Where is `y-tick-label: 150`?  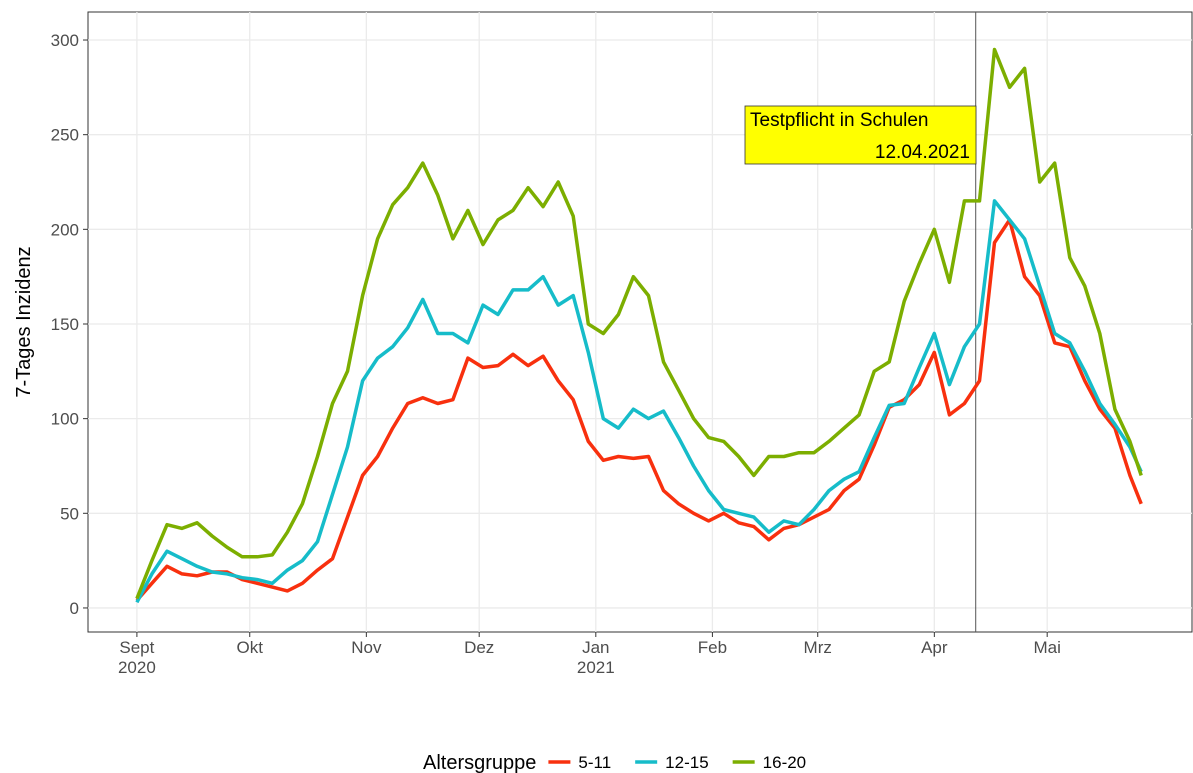
y-tick-label: 150 is located at coordinates (65, 324).